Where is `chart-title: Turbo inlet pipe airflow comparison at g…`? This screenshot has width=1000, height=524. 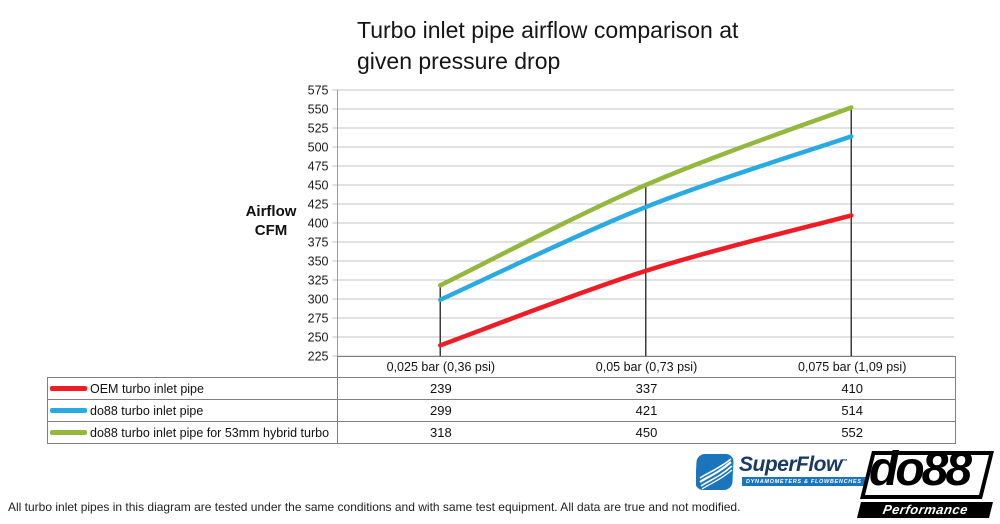 chart-title: Turbo inlet pipe airflow comparison at g… is located at coordinates (617, 46).